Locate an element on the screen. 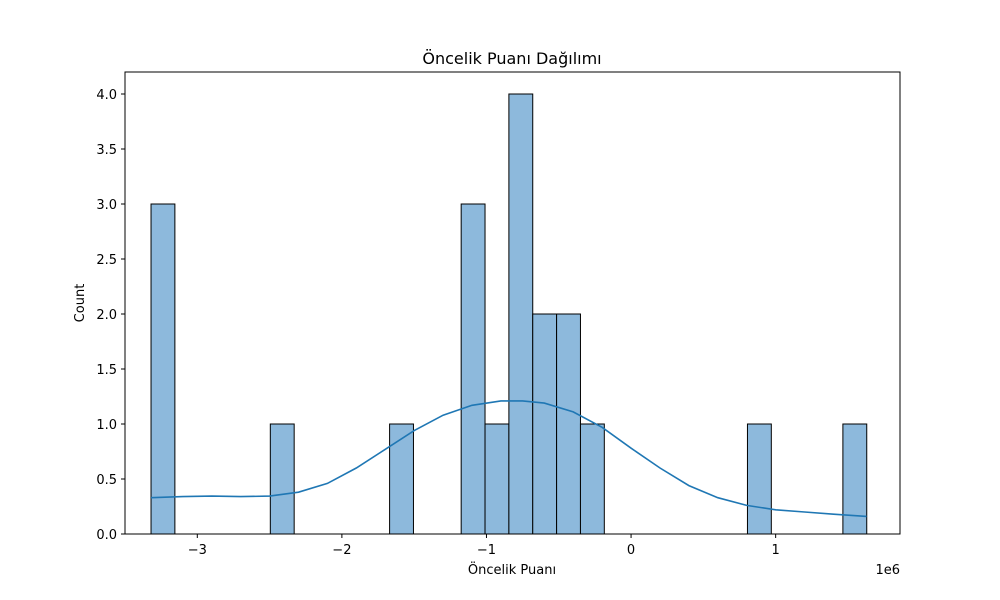 Image resolution: width=1000 pixels, height=600 pixels. x-tick-label: −3 is located at coordinates (197, 550).